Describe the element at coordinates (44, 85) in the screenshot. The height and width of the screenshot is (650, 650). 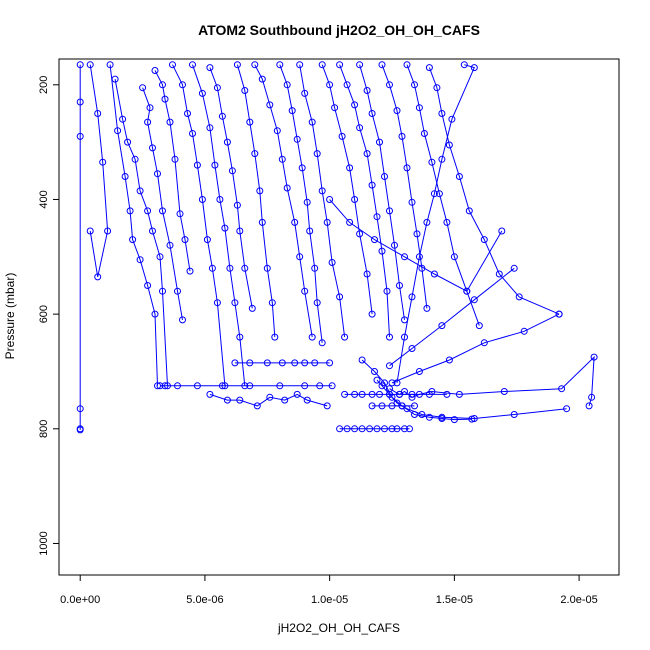
I see `y-tick-label: 200` at that location.